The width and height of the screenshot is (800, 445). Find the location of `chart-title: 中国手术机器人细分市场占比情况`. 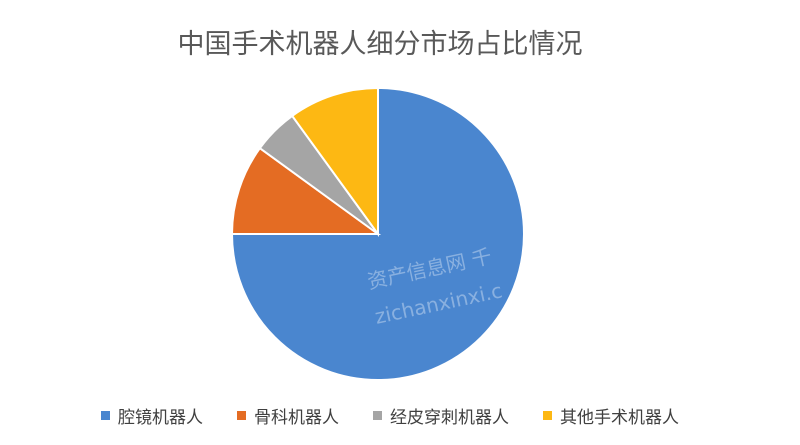

chart-title: 中国手术机器人细分市场占比情况 is located at coordinates (380, 44).